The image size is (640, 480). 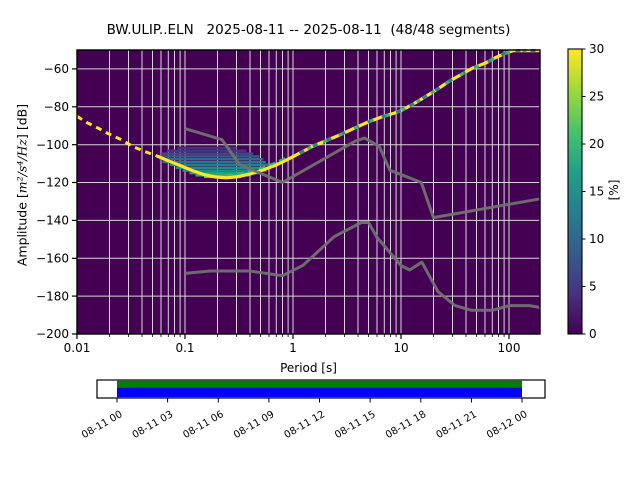 I want to click on y-tick-label: −100, so click(x=52, y=145).